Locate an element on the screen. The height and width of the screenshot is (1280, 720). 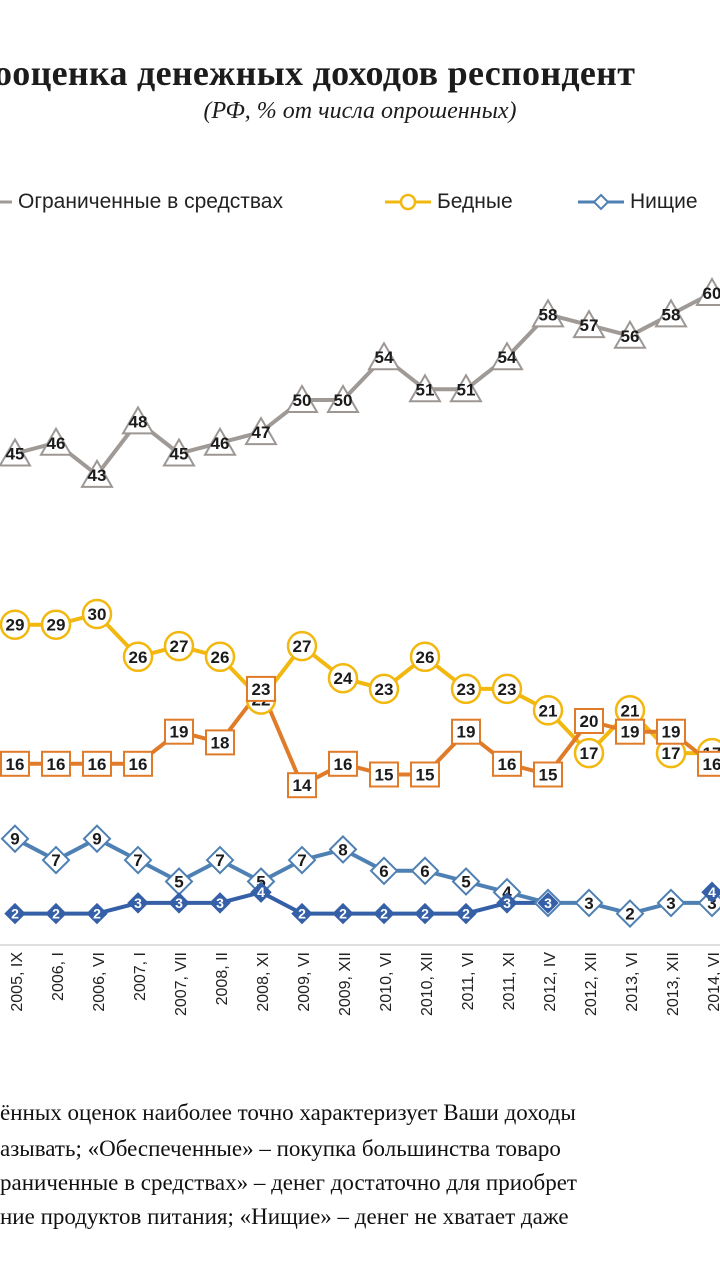
legend-label: Ограниченные в средствах is located at coordinates (150, 201).